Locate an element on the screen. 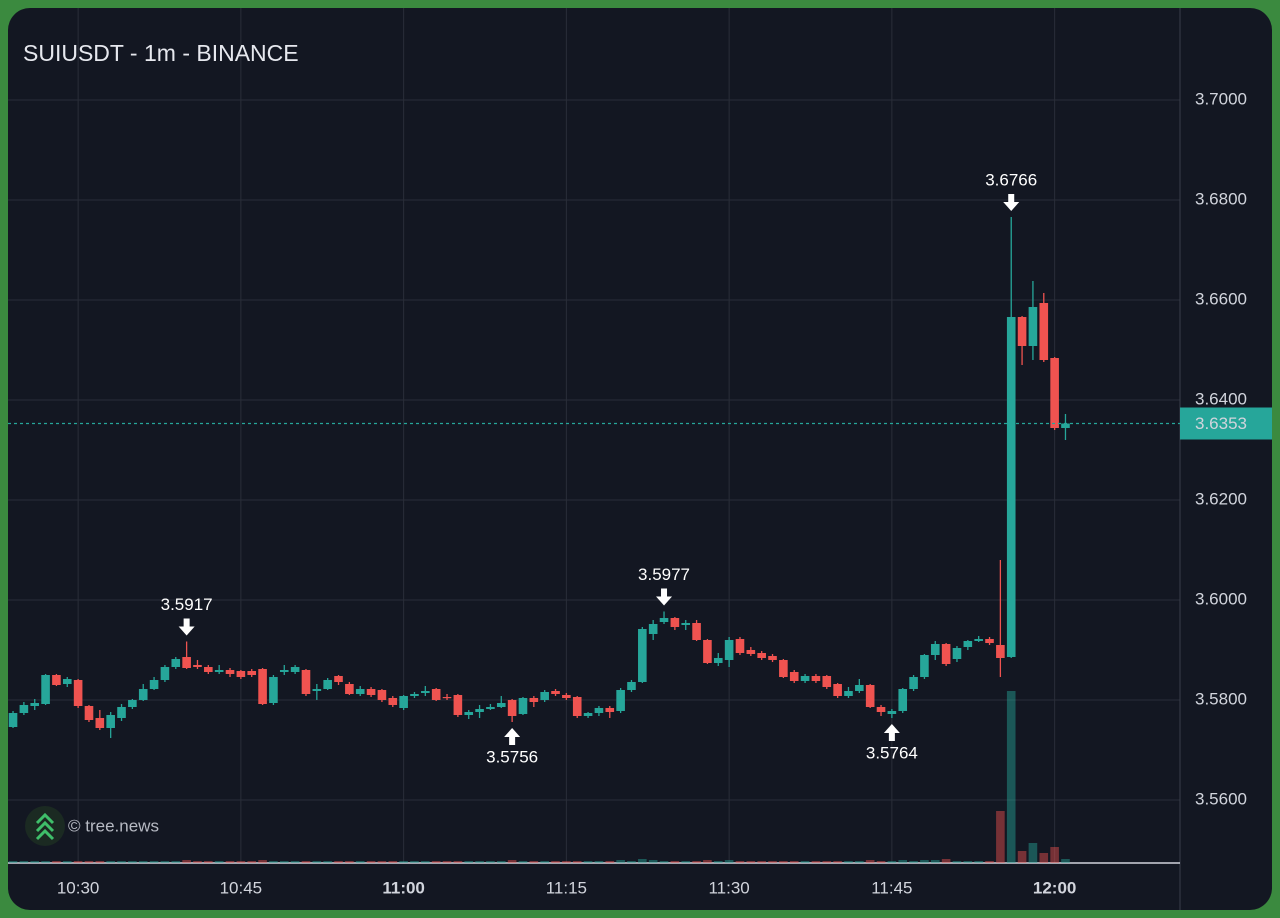  low-annotation: 3.5764 is located at coordinates (892, 752).